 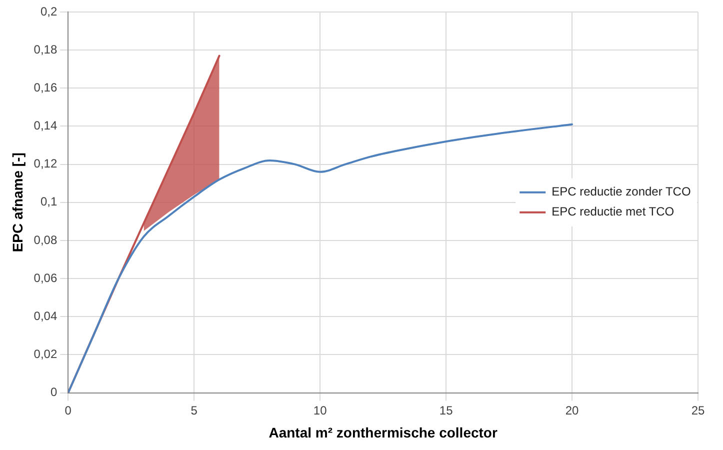 What do you see at coordinates (621, 191) in the screenshot?
I see `legend-label: EPC reductie zonder TCO` at bounding box center [621, 191].